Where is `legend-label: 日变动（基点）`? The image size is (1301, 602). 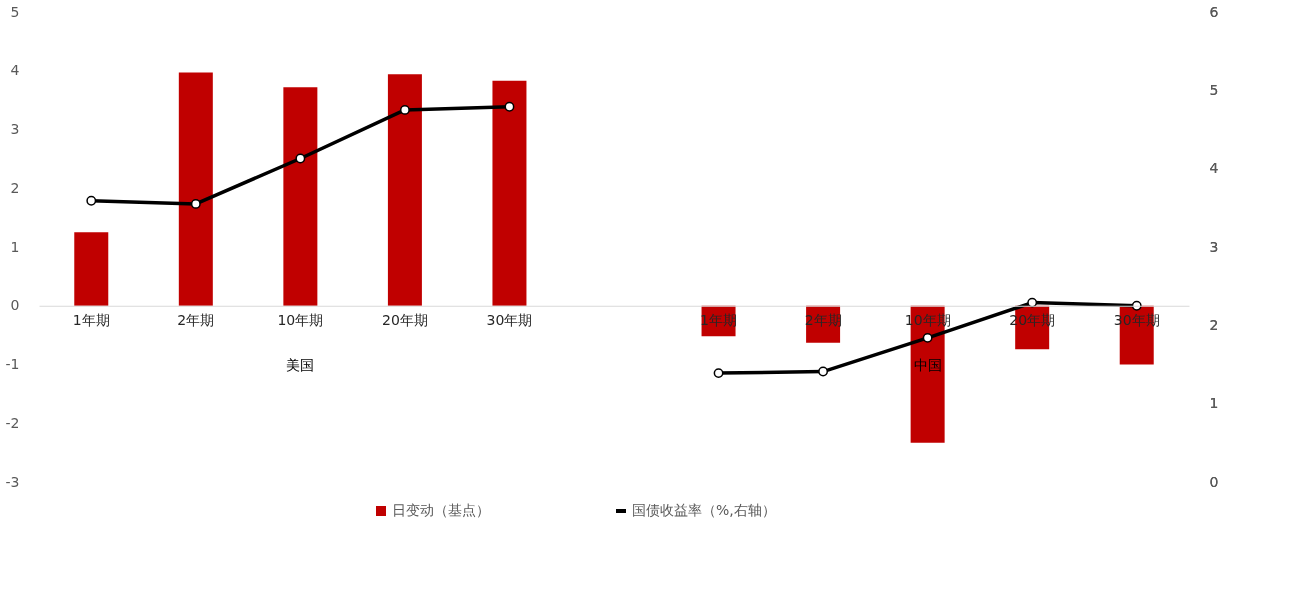
legend-label: 日变动（基点） is located at coordinates (441, 510).